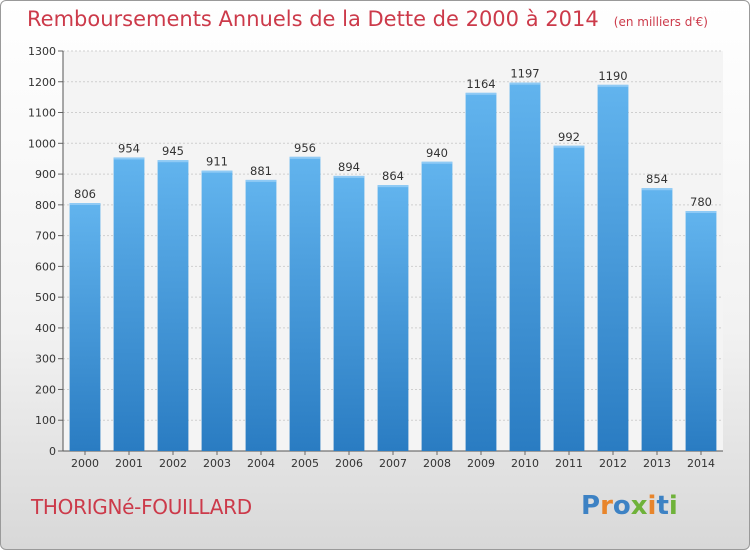 This screenshot has height=550, width=750. I want to click on x-tick-label: 2000, so click(85, 463).